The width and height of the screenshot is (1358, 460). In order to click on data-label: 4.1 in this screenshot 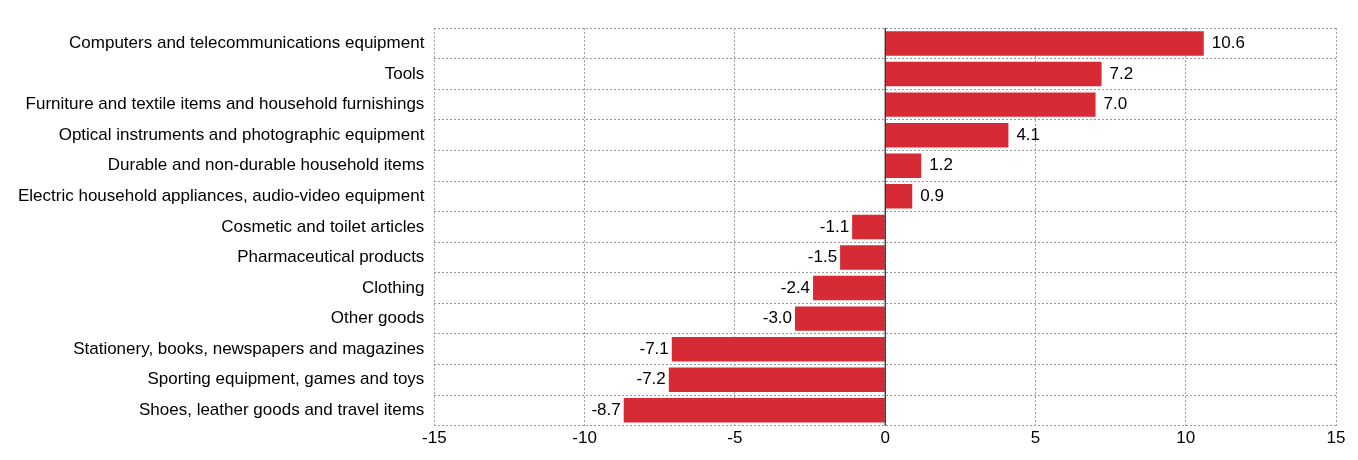, I will do `click(1028, 134)`.